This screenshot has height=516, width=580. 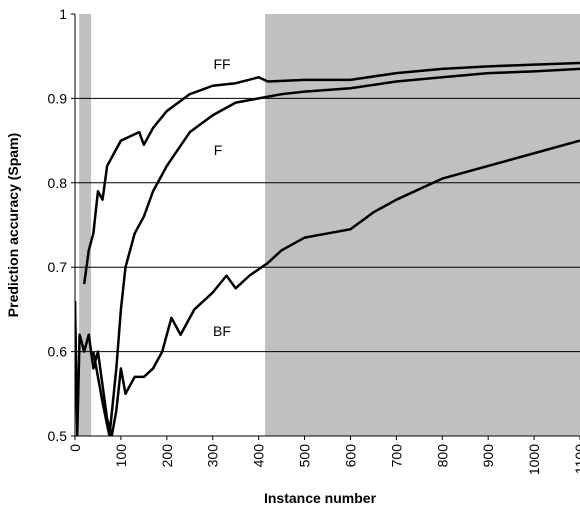 What do you see at coordinates (576, 459) in the screenshot?
I see `x-tick-label: 1100` at bounding box center [576, 459].